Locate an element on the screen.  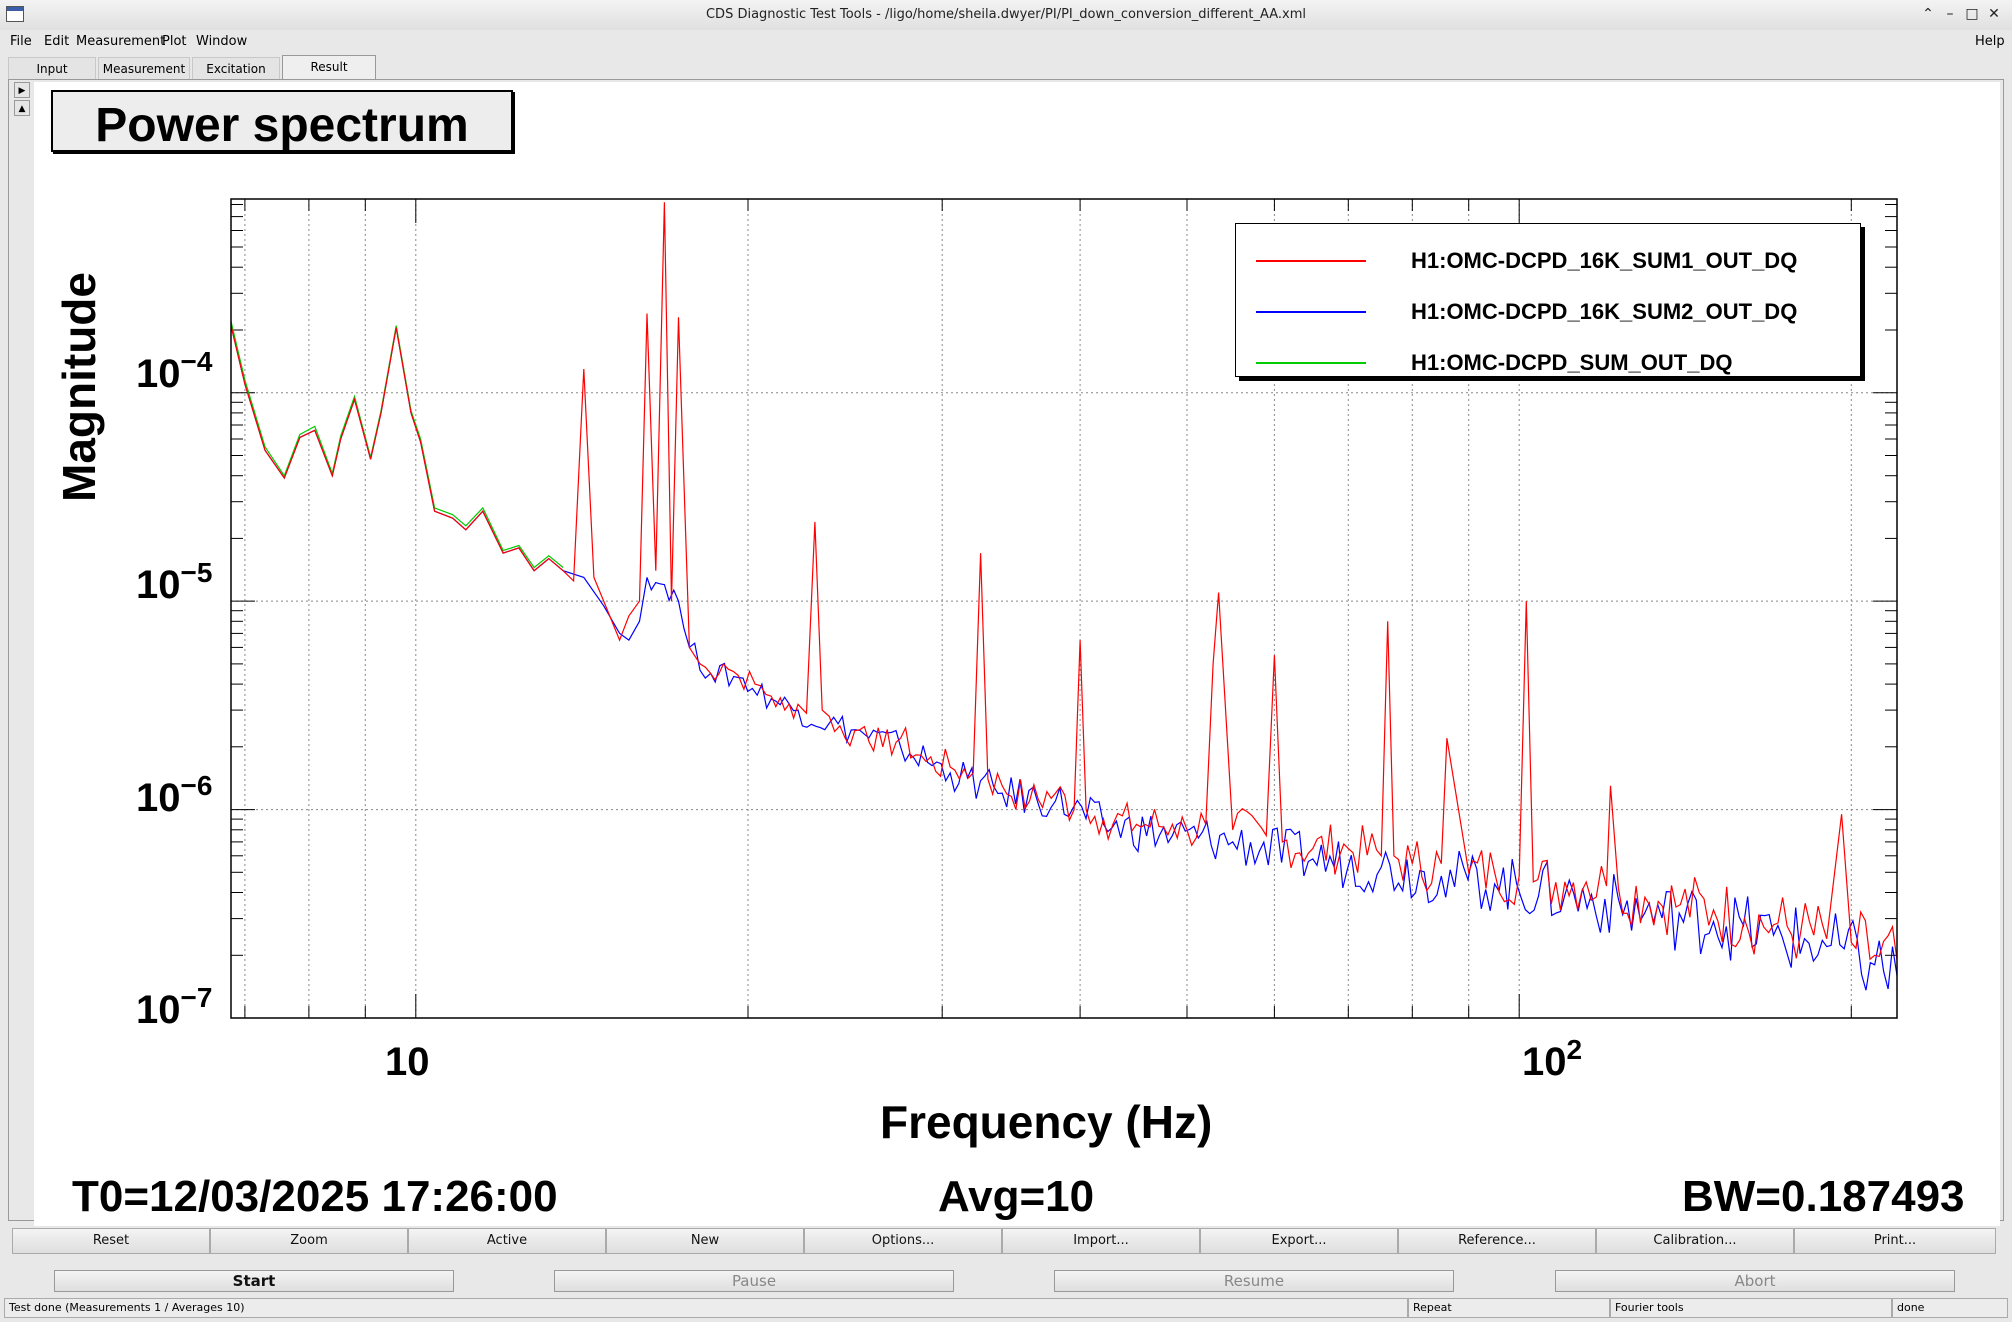
x-axis-label: Frequency (Hz) is located at coordinates (1046, 1122).